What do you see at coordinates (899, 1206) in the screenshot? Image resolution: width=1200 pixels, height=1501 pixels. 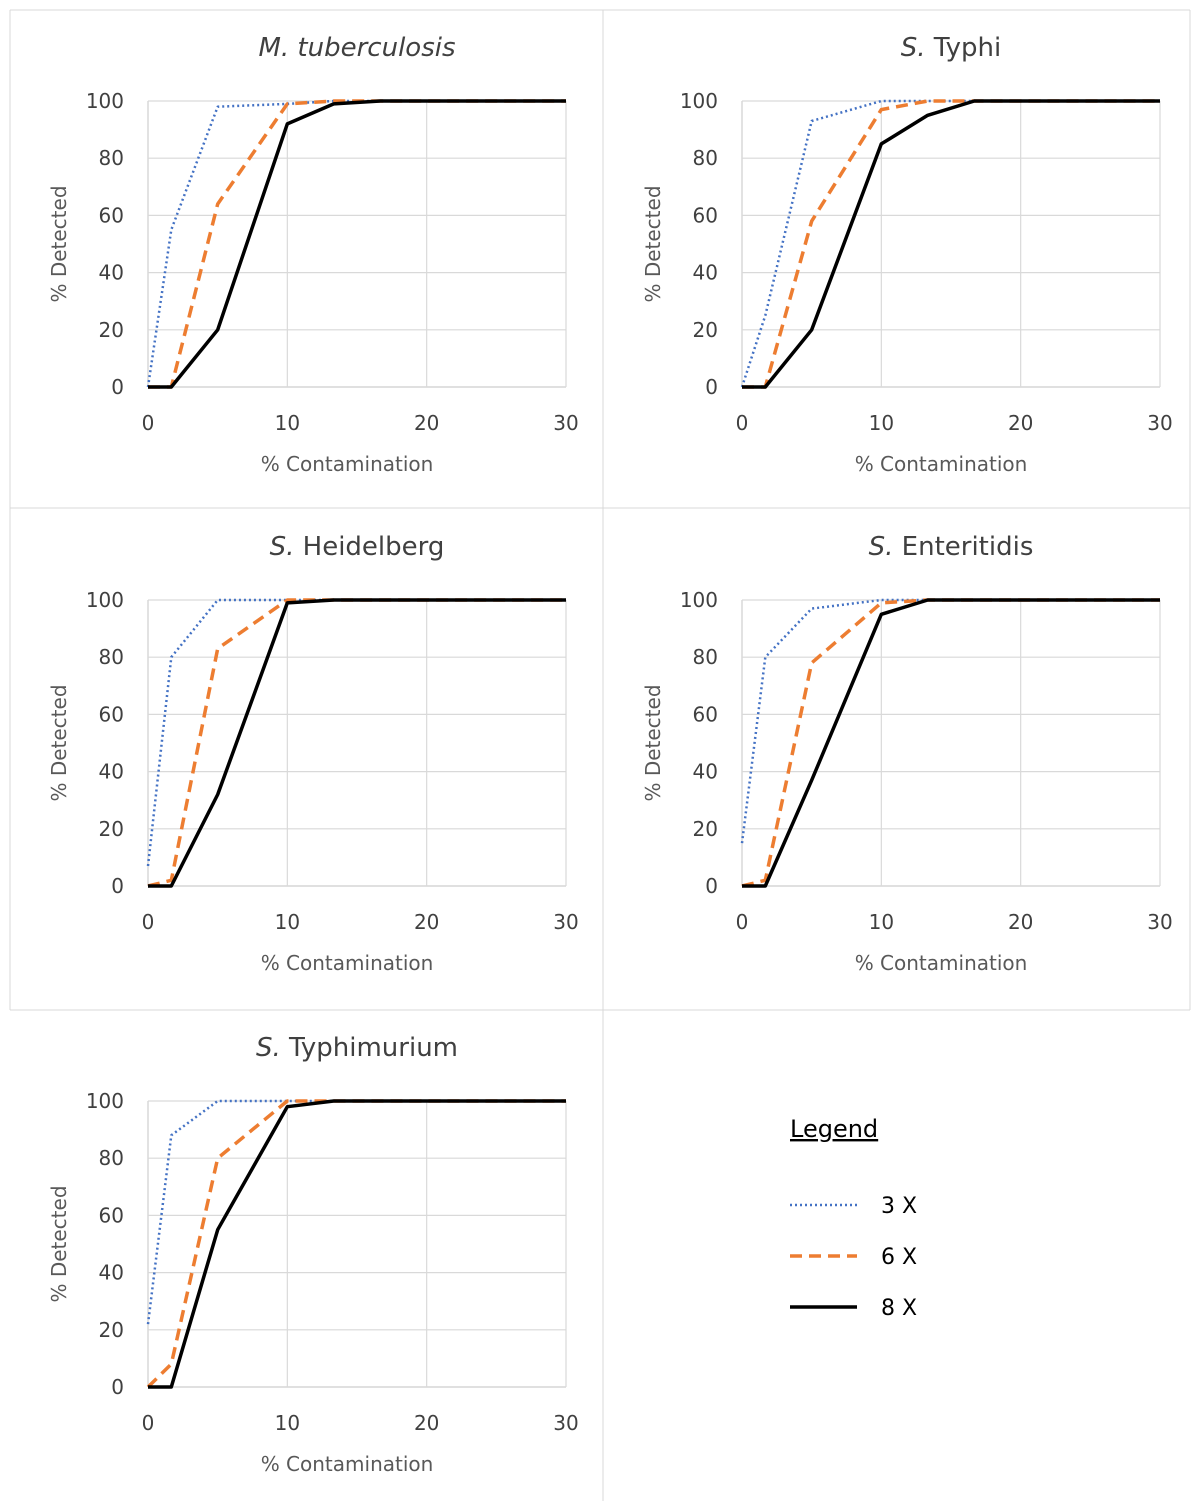 I see `legend-label: 3 X` at bounding box center [899, 1206].